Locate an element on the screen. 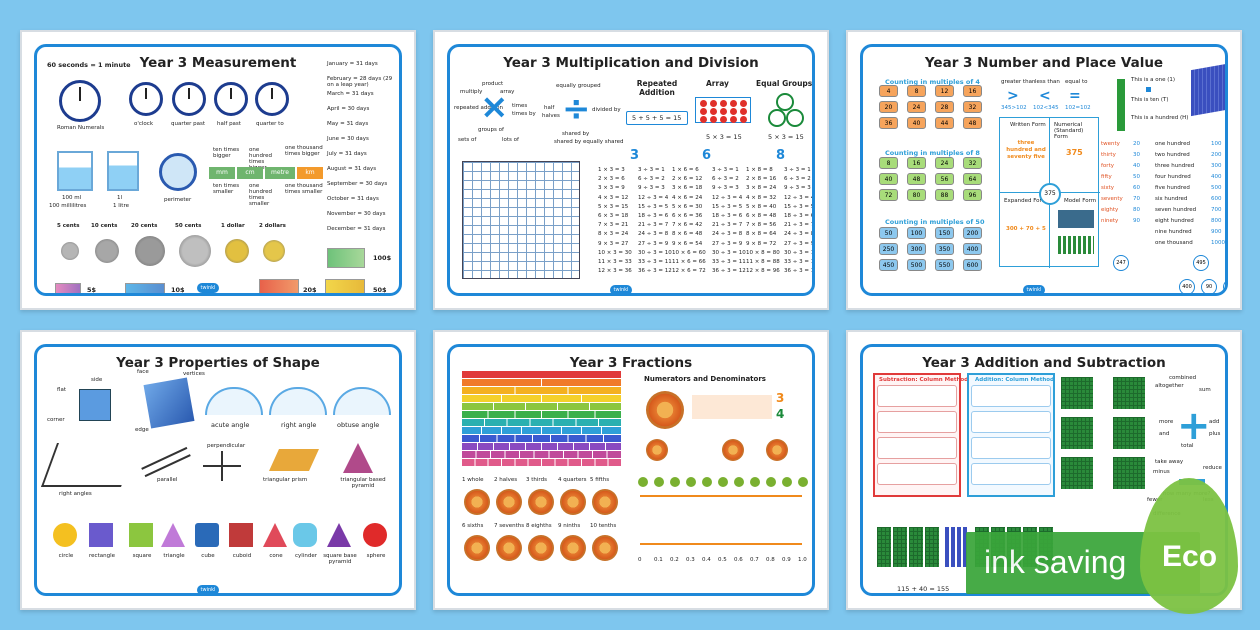 The width and height of the screenshot is (1260, 630). form-value: 375 is located at coordinates (1074, 152).